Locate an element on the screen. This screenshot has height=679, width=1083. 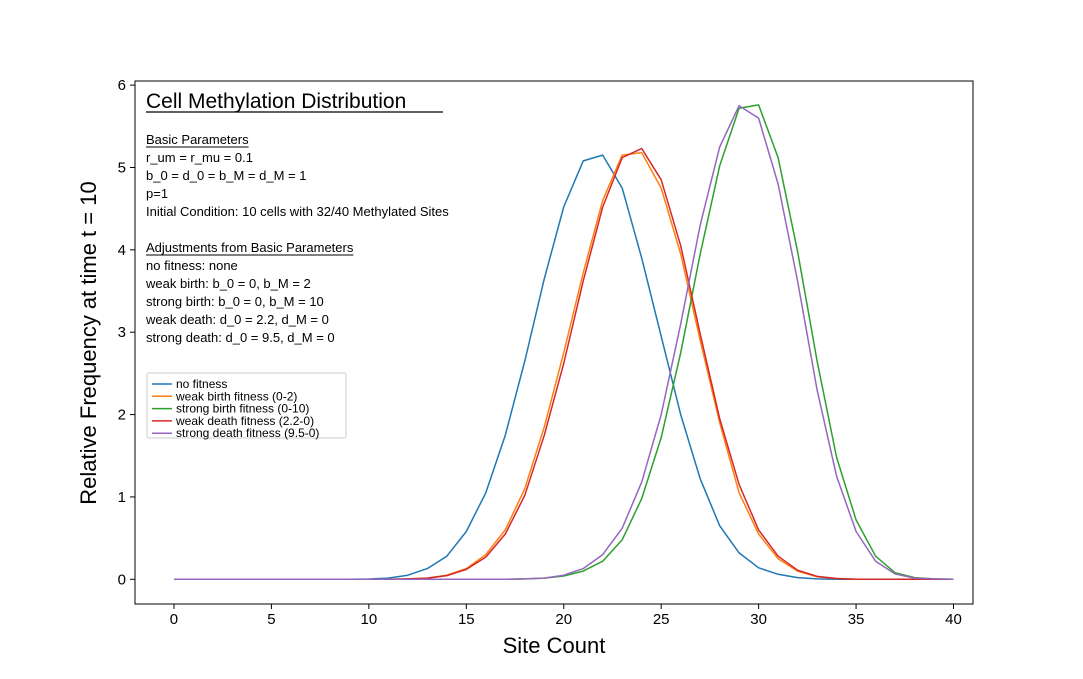
x-tick-label: 40 is located at coordinates (953, 619).